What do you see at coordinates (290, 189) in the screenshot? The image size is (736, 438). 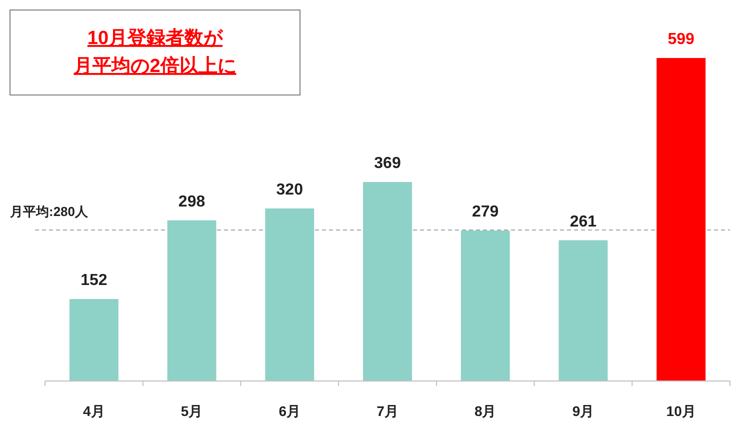 I see `data-label: 320` at bounding box center [290, 189].